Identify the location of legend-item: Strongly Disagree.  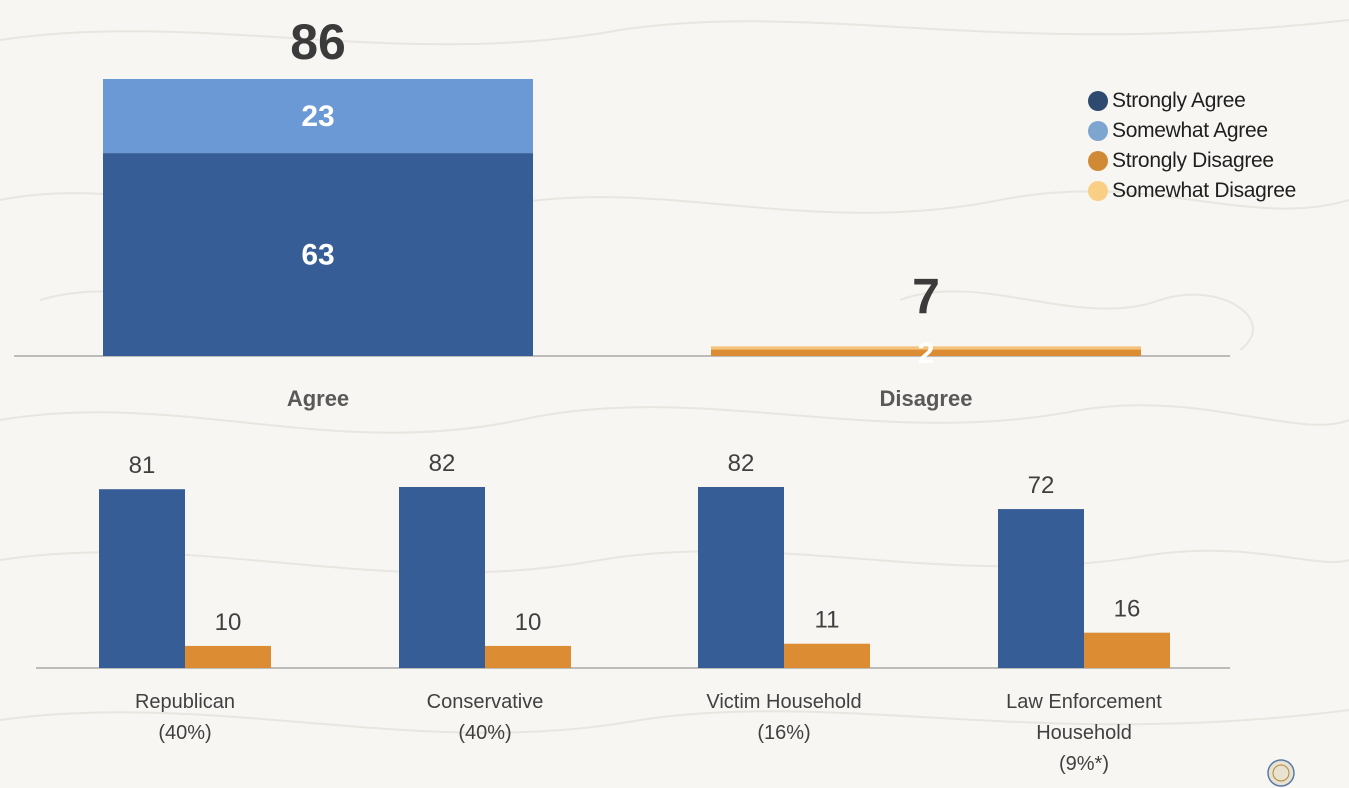
(1192, 161).